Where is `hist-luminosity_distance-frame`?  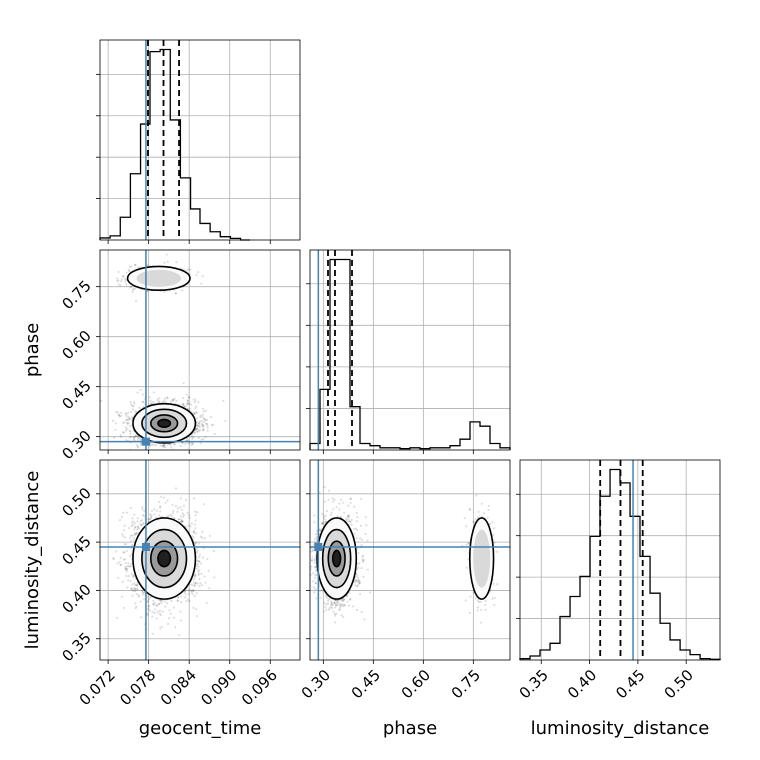 hist-luminosity_distance-frame is located at coordinates (620, 560).